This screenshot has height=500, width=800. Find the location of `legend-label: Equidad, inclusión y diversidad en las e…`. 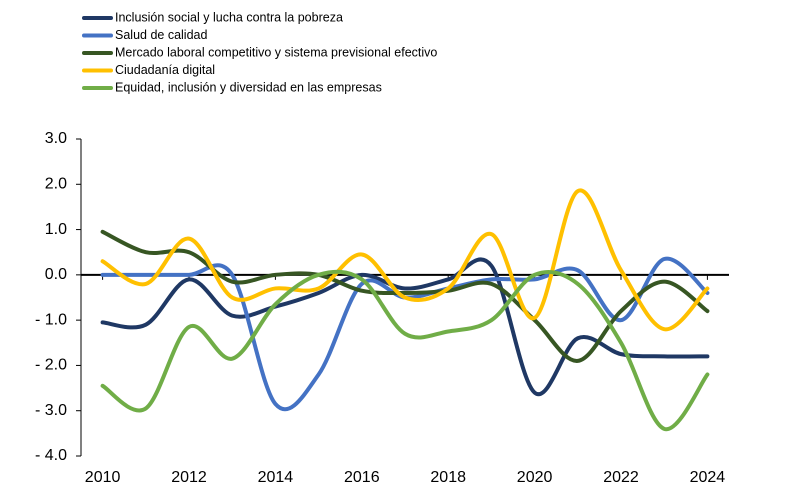

legend-label: Equidad, inclusión y diversidad en las e… is located at coordinates (248, 87).